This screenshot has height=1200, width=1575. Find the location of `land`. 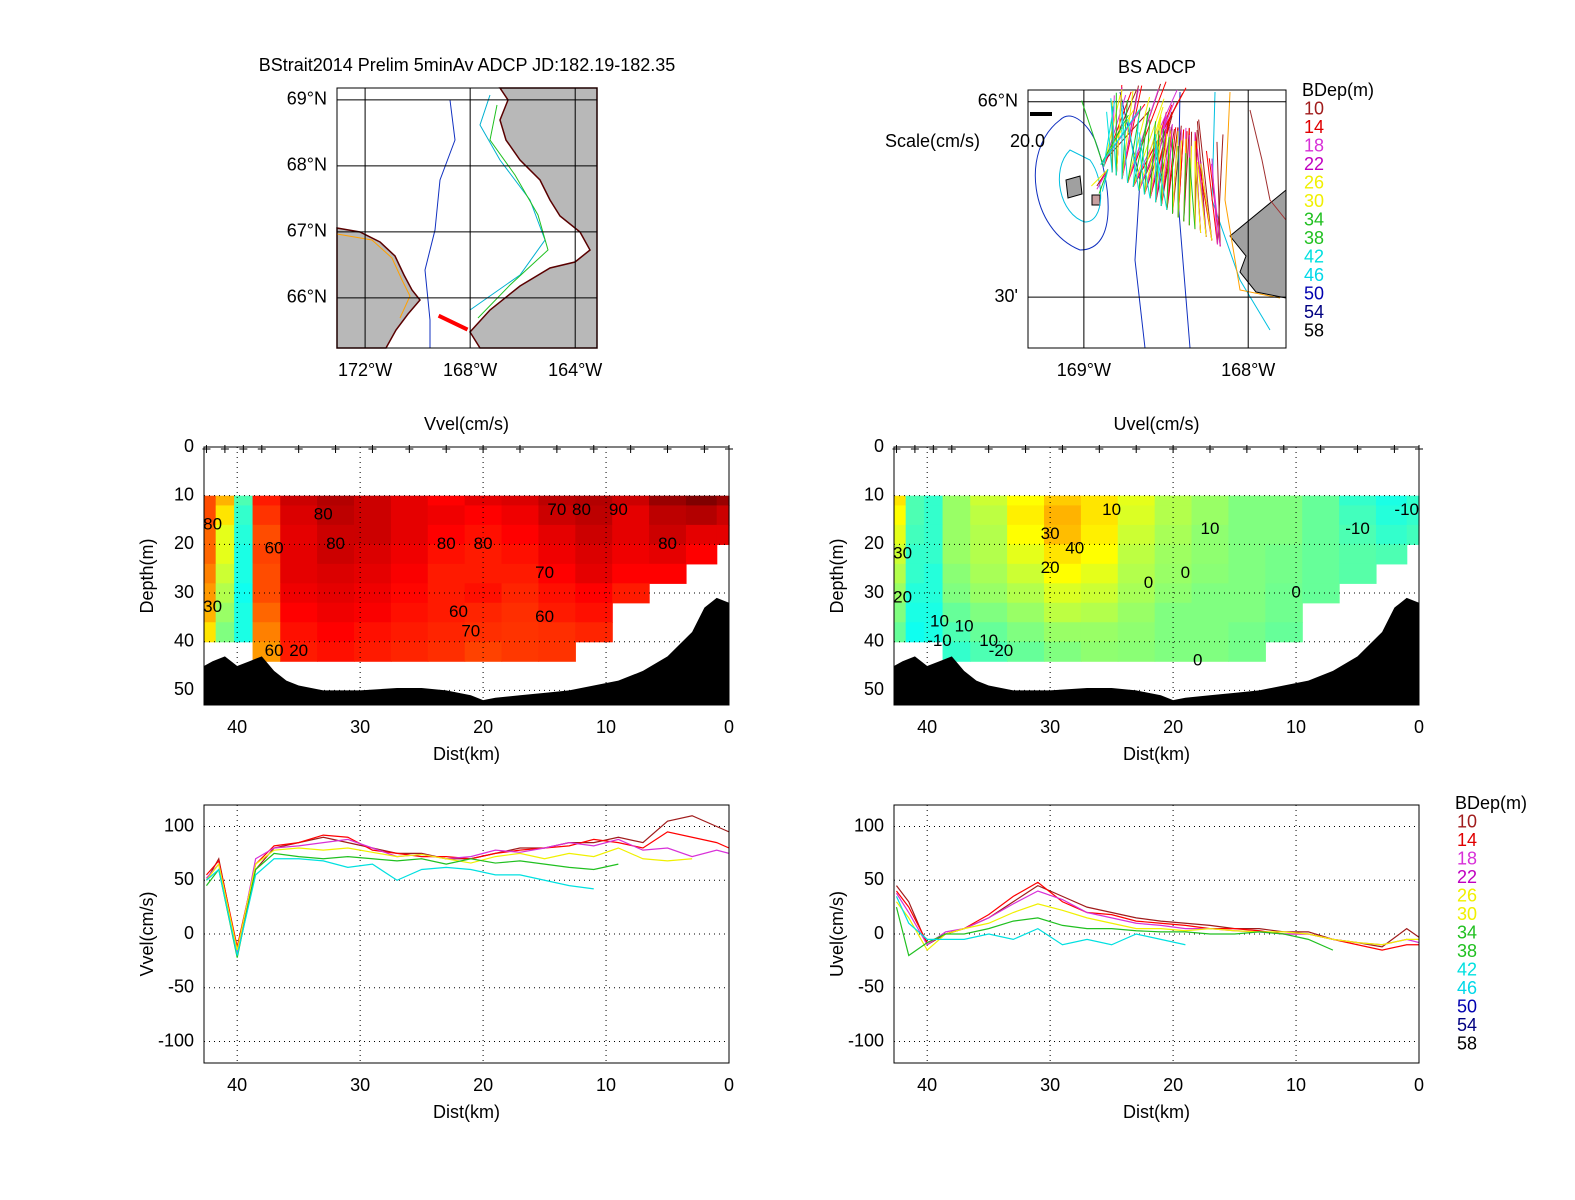

land is located at coordinates (533, 218).